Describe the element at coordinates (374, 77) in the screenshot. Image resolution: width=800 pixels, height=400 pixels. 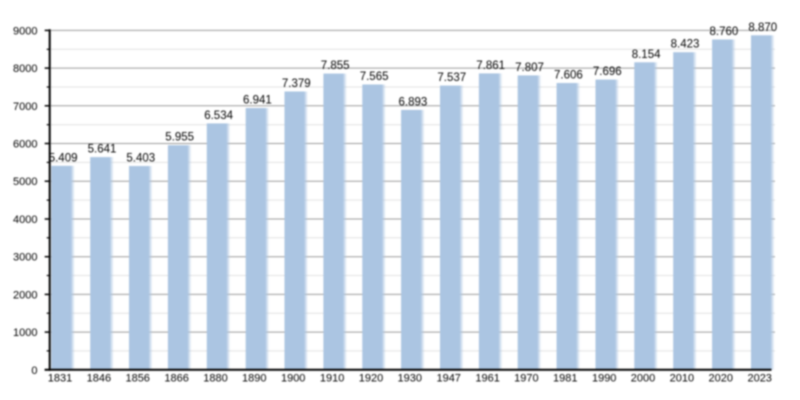
I see `svg-text: 7.565` at that location.